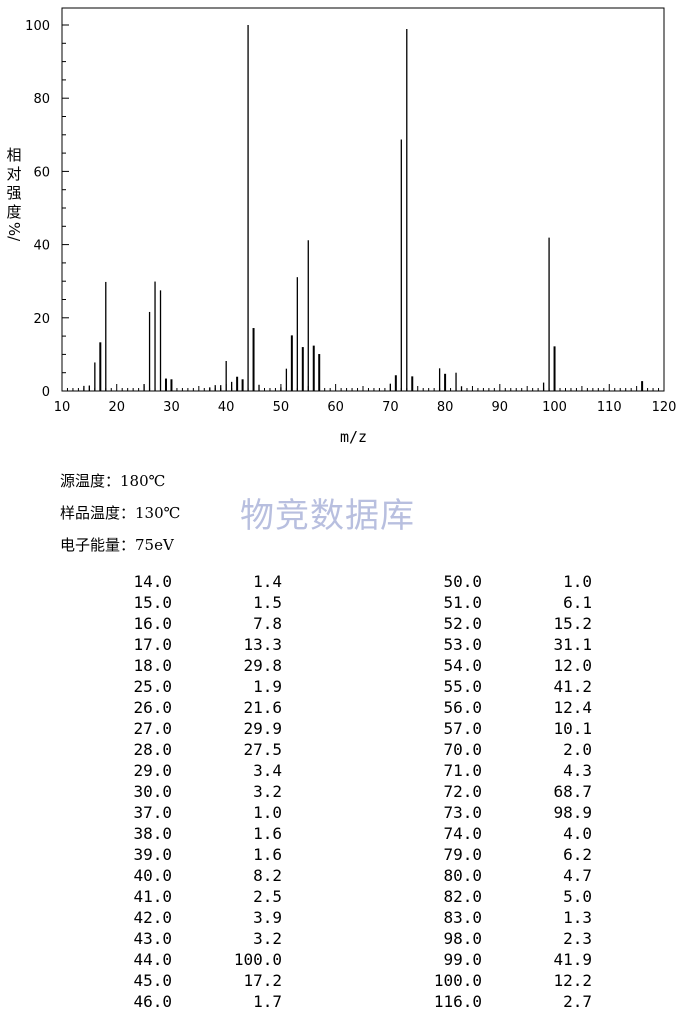  Describe the element at coordinates (191, 980) in the screenshot. I see `peak-row: 45.0 17.2` at that location.